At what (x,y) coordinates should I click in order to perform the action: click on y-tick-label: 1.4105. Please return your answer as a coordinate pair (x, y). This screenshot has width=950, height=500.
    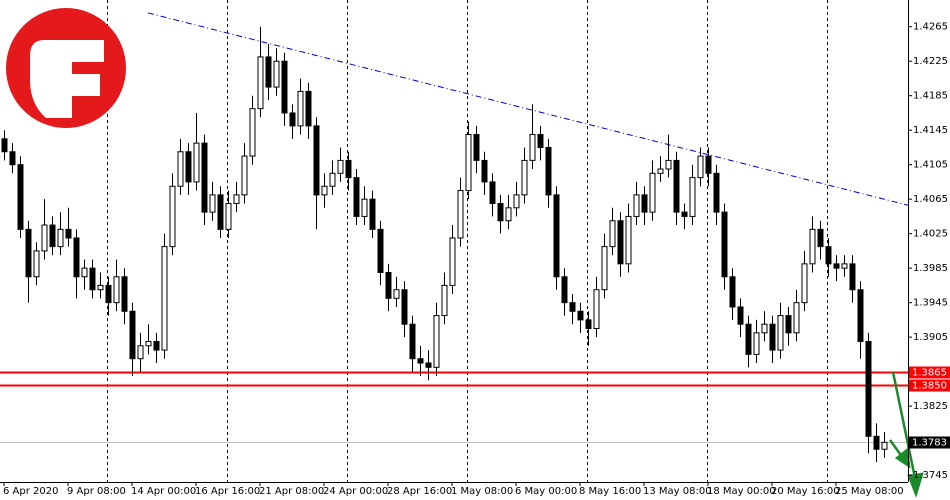
    Looking at the image, I should click on (930, 165).